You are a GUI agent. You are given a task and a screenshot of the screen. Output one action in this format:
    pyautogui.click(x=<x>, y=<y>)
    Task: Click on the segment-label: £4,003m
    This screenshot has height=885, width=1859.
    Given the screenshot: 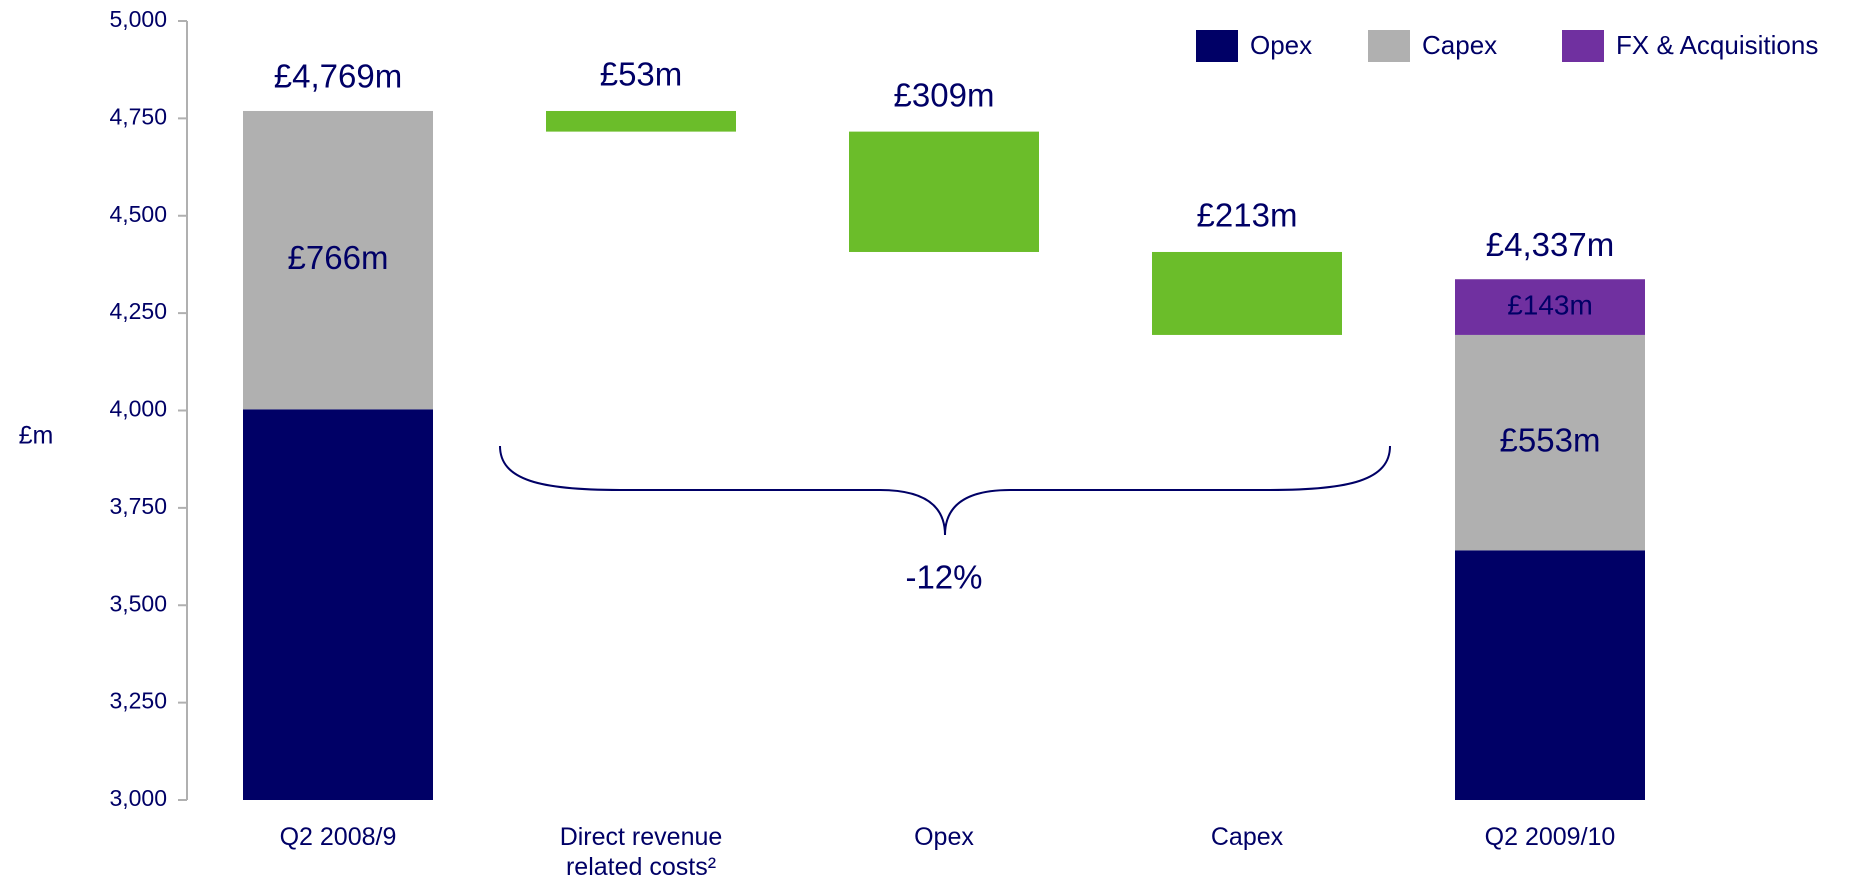 What is the action you would take?
    pyautogui.click(x=338, y=601)
    